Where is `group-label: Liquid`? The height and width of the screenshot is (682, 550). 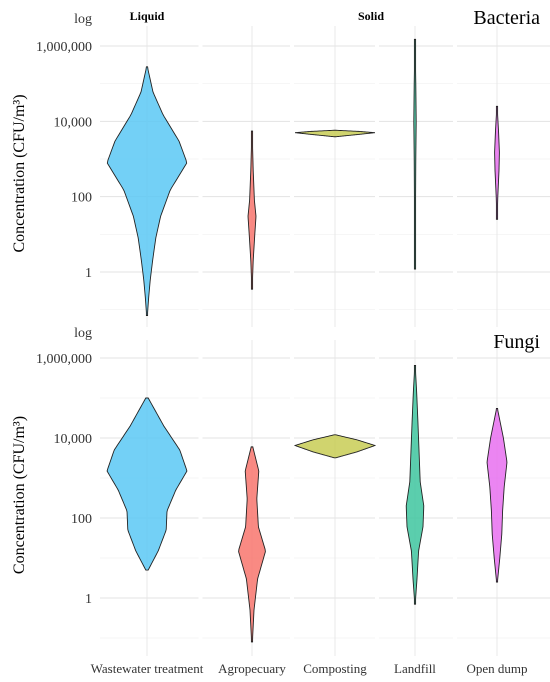
group-label: Liquid is located at coordinates (147, 16).